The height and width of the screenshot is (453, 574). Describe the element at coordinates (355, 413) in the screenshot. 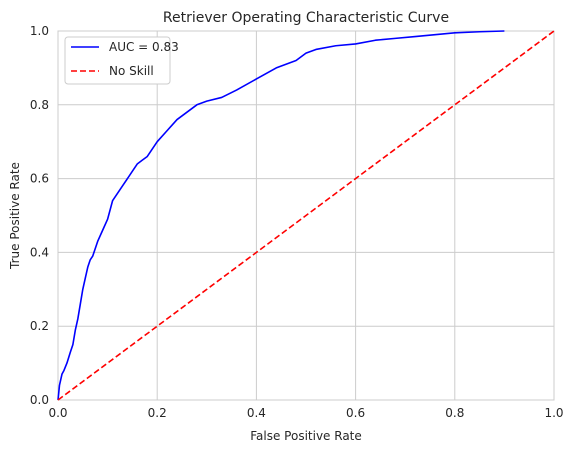

I see `x-tick-label: 0.6` at that location.